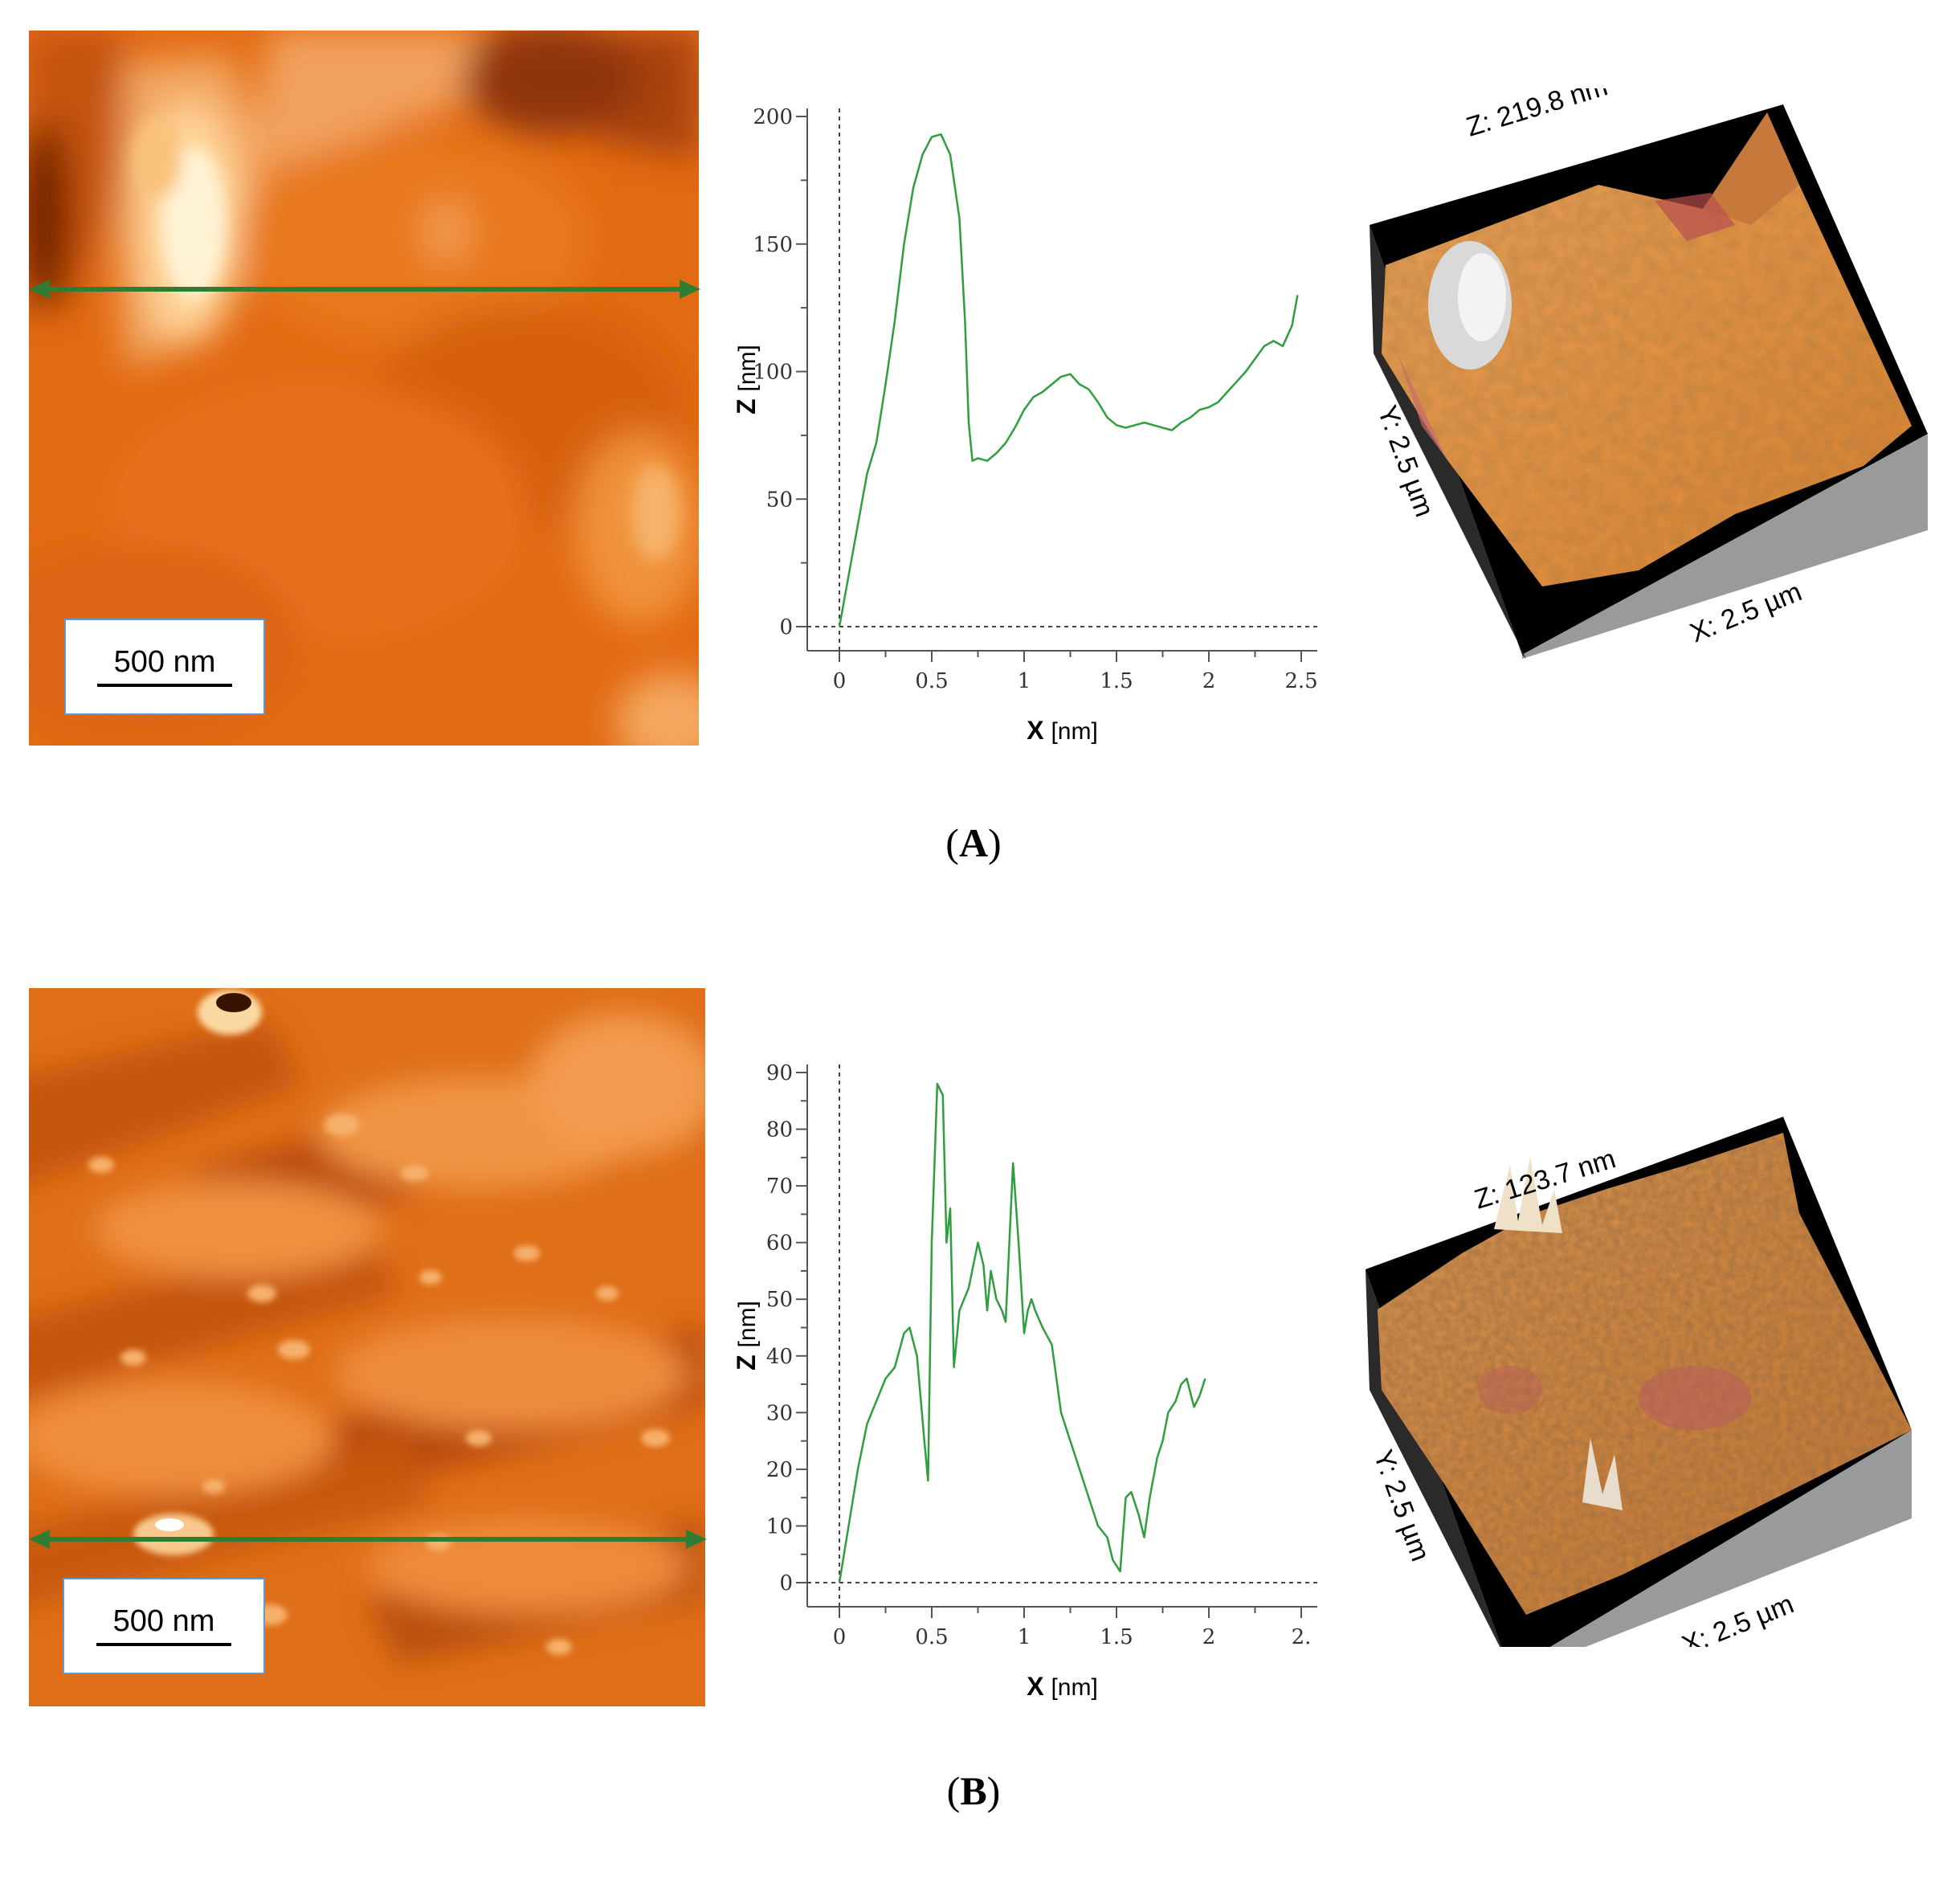 This screenshot has width=1939, height=1904. Describe the element at coordinates (973, 842) in the screenshot. I see `panel-label-a: (A)` at that location.